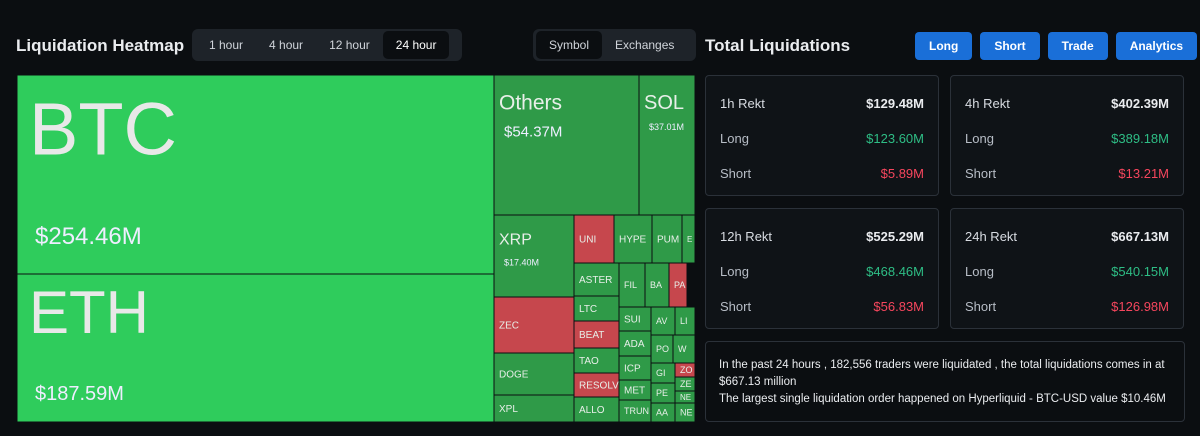 The width and height of the screenshot is (1200, 436). I want to click on stat-row: Long $540.15M, so click(1067, 271).